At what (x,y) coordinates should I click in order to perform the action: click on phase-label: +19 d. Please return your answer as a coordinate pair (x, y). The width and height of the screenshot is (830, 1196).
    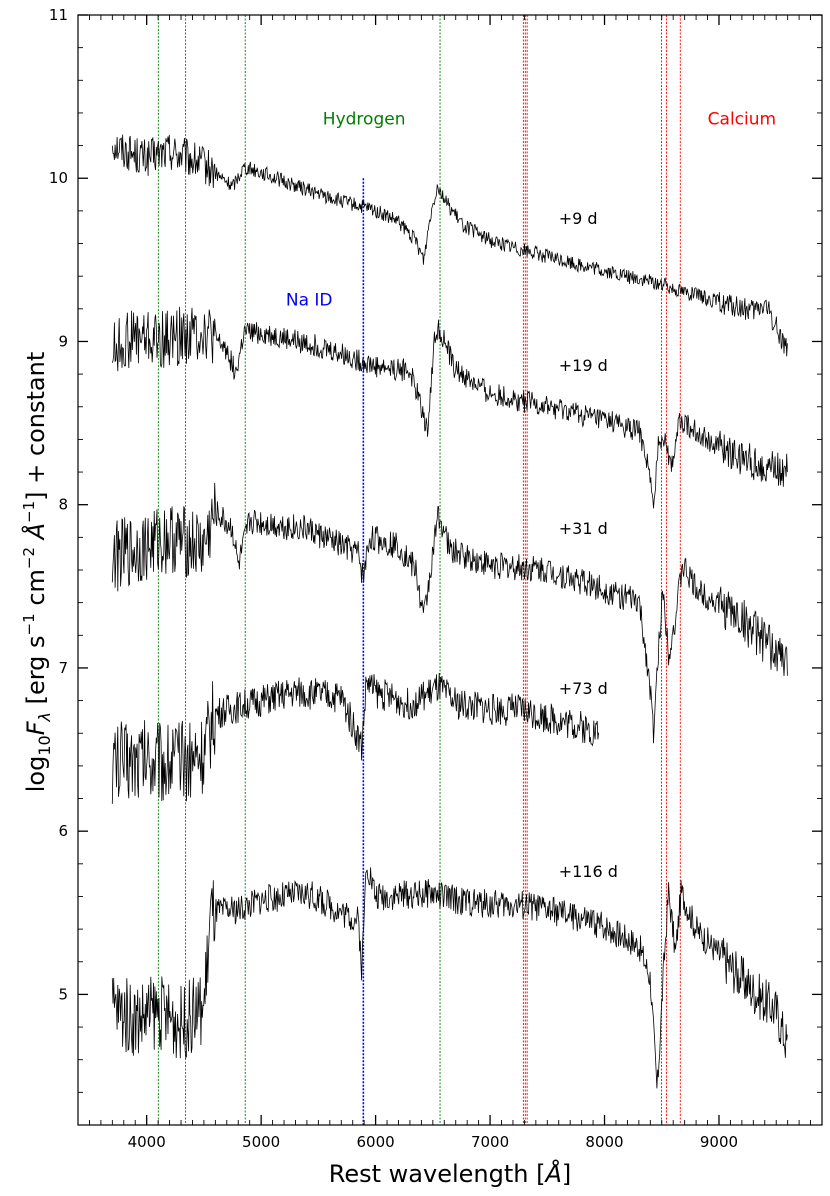
    Looking at the image, I should click on (583, 365).